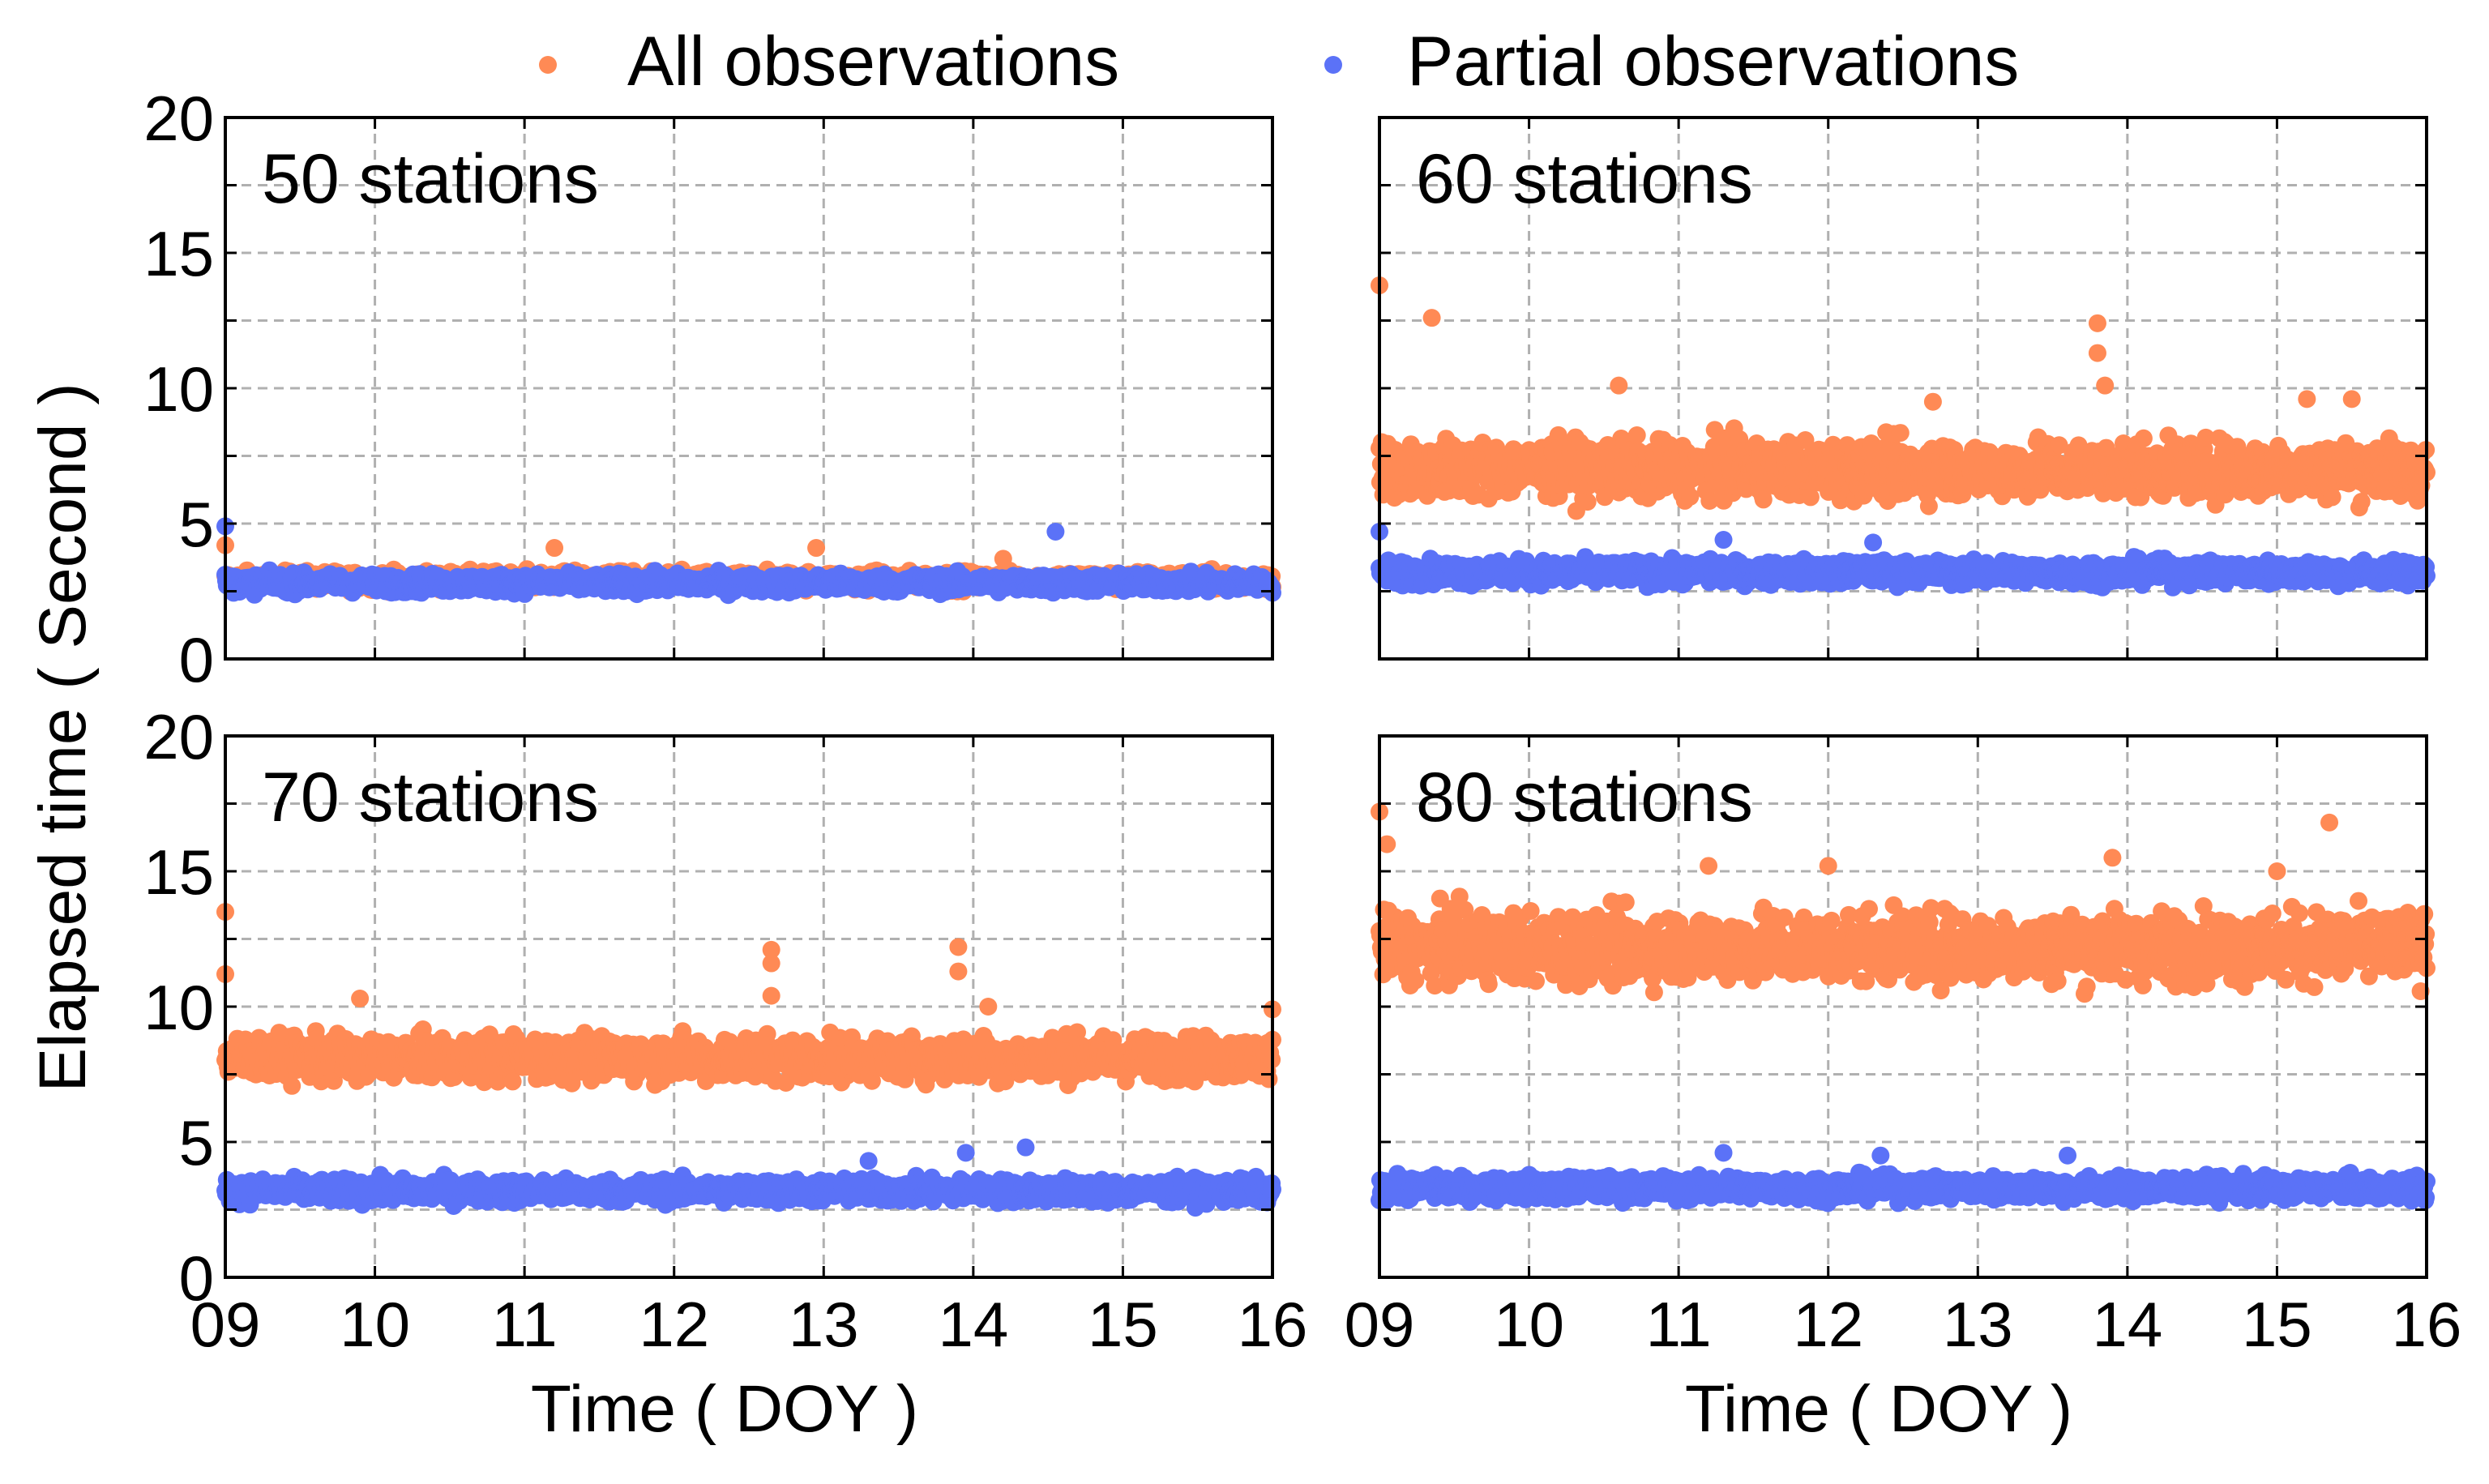 This screenshot has height=1484, width=2489. What do you see at coordinates (1903, 398) in the screenshot?
I see `series-all-observations` at bounding box center [1903, 398].